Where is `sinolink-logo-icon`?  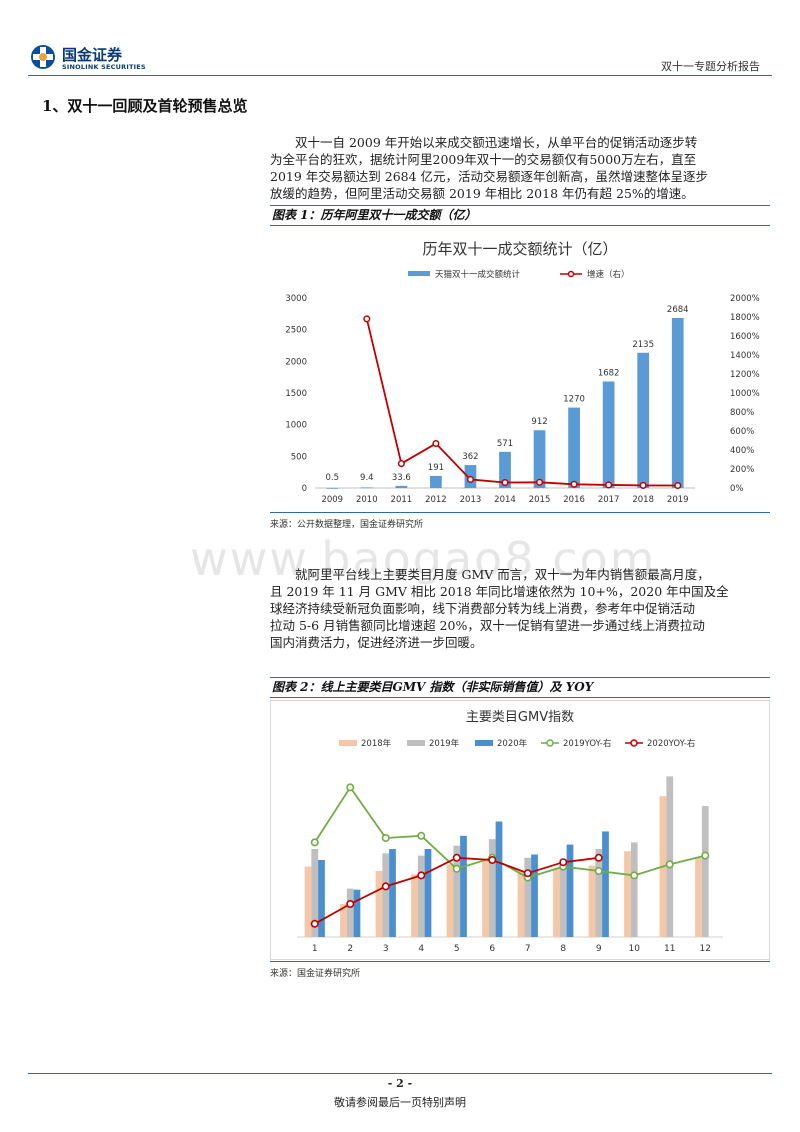
sinolink-logo-icon is located at coordinates (43, 57).